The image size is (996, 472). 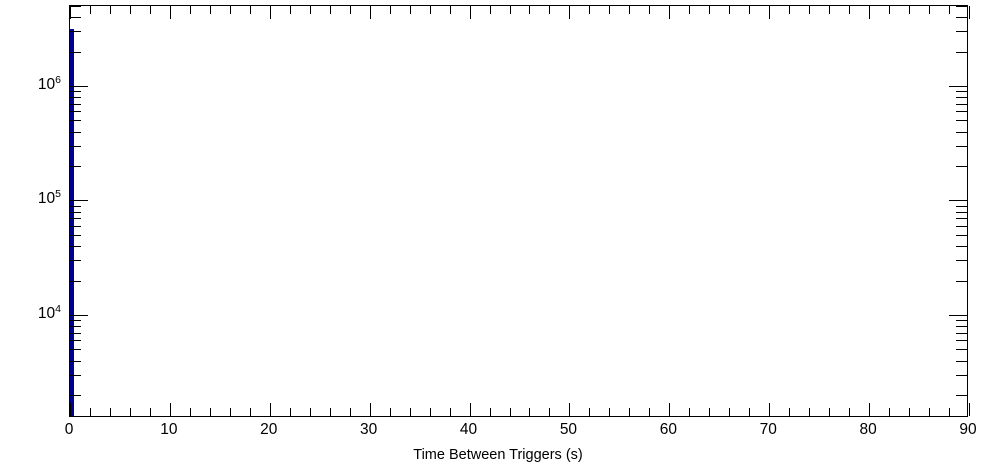 I want to click on x-axis-tick-label: 70, so click(x=768, y=429).